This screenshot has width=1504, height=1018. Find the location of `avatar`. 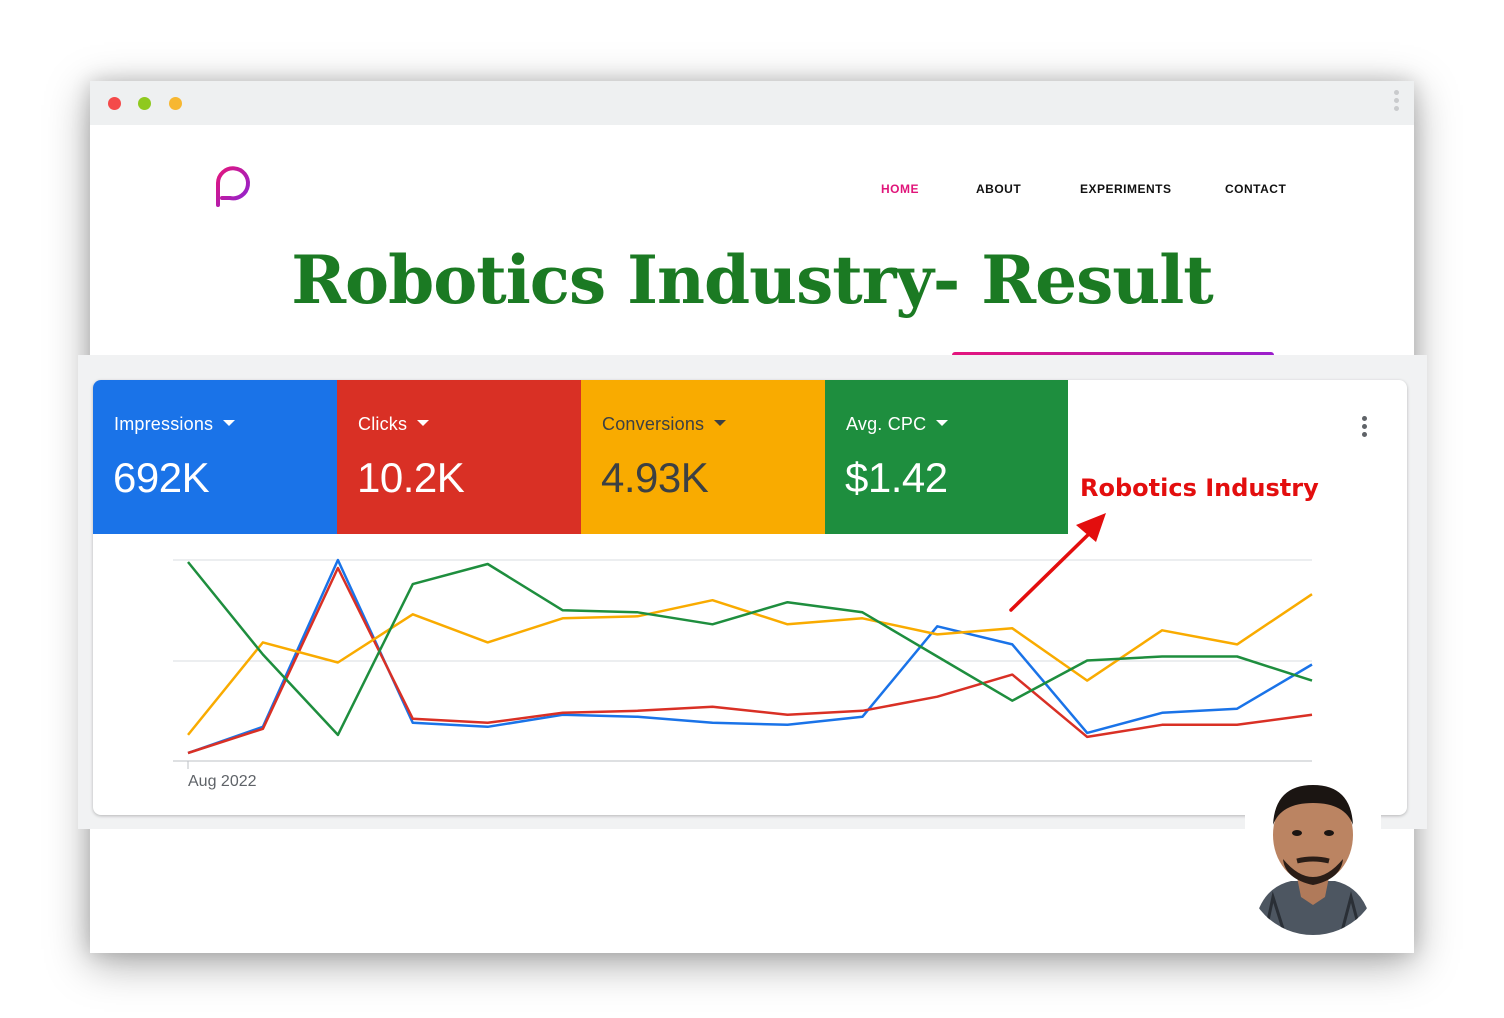

avatar is located at coordinates (1313, 856).